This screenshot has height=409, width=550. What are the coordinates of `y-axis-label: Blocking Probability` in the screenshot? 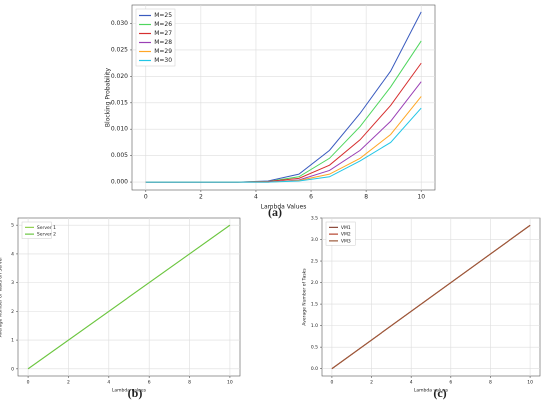 It's located at (108, 97).